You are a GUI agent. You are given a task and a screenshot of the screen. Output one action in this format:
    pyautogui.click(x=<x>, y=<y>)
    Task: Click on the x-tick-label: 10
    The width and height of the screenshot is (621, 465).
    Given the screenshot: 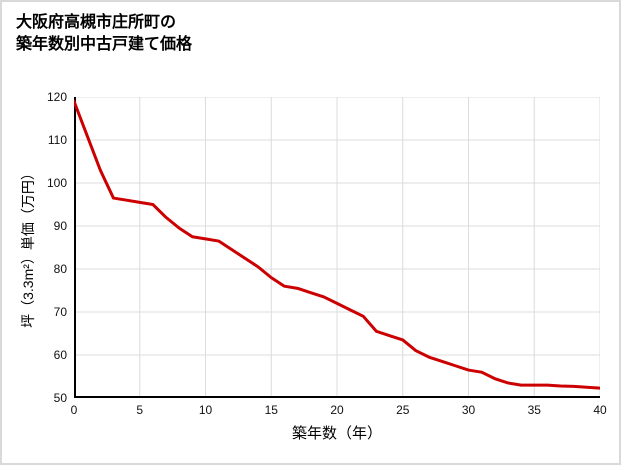 What is the action you would take?
    pyautogui.click(x=205, y=410)
    